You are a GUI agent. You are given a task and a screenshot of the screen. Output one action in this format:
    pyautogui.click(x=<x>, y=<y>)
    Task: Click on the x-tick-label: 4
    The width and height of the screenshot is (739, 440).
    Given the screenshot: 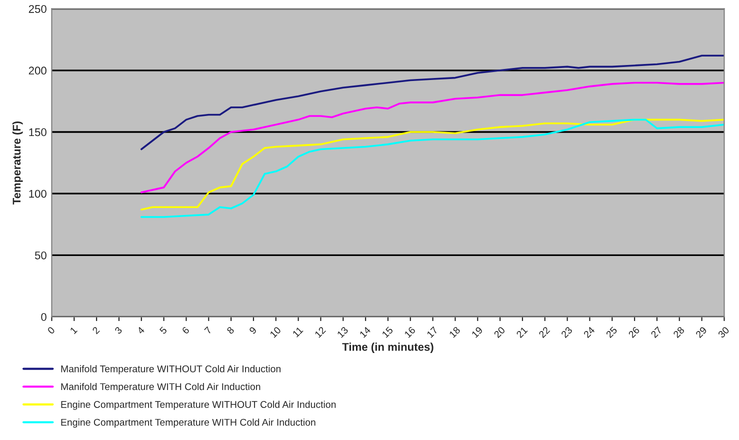 What is the action you would take?
    pyautogui.click(x=140, y=330)
    